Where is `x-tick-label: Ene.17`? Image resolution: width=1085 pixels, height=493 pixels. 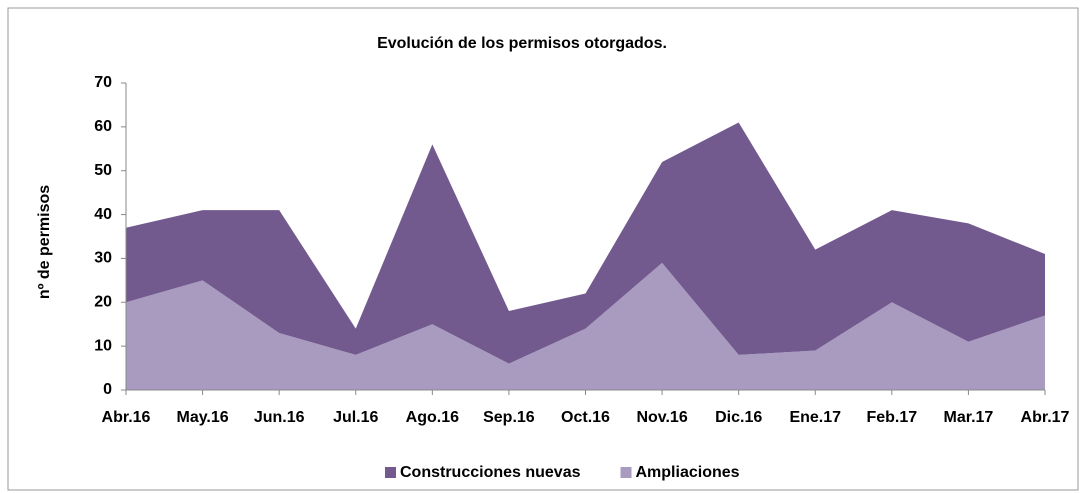
x-tick-label: Ene.17 is located at coordinates (815, 417).